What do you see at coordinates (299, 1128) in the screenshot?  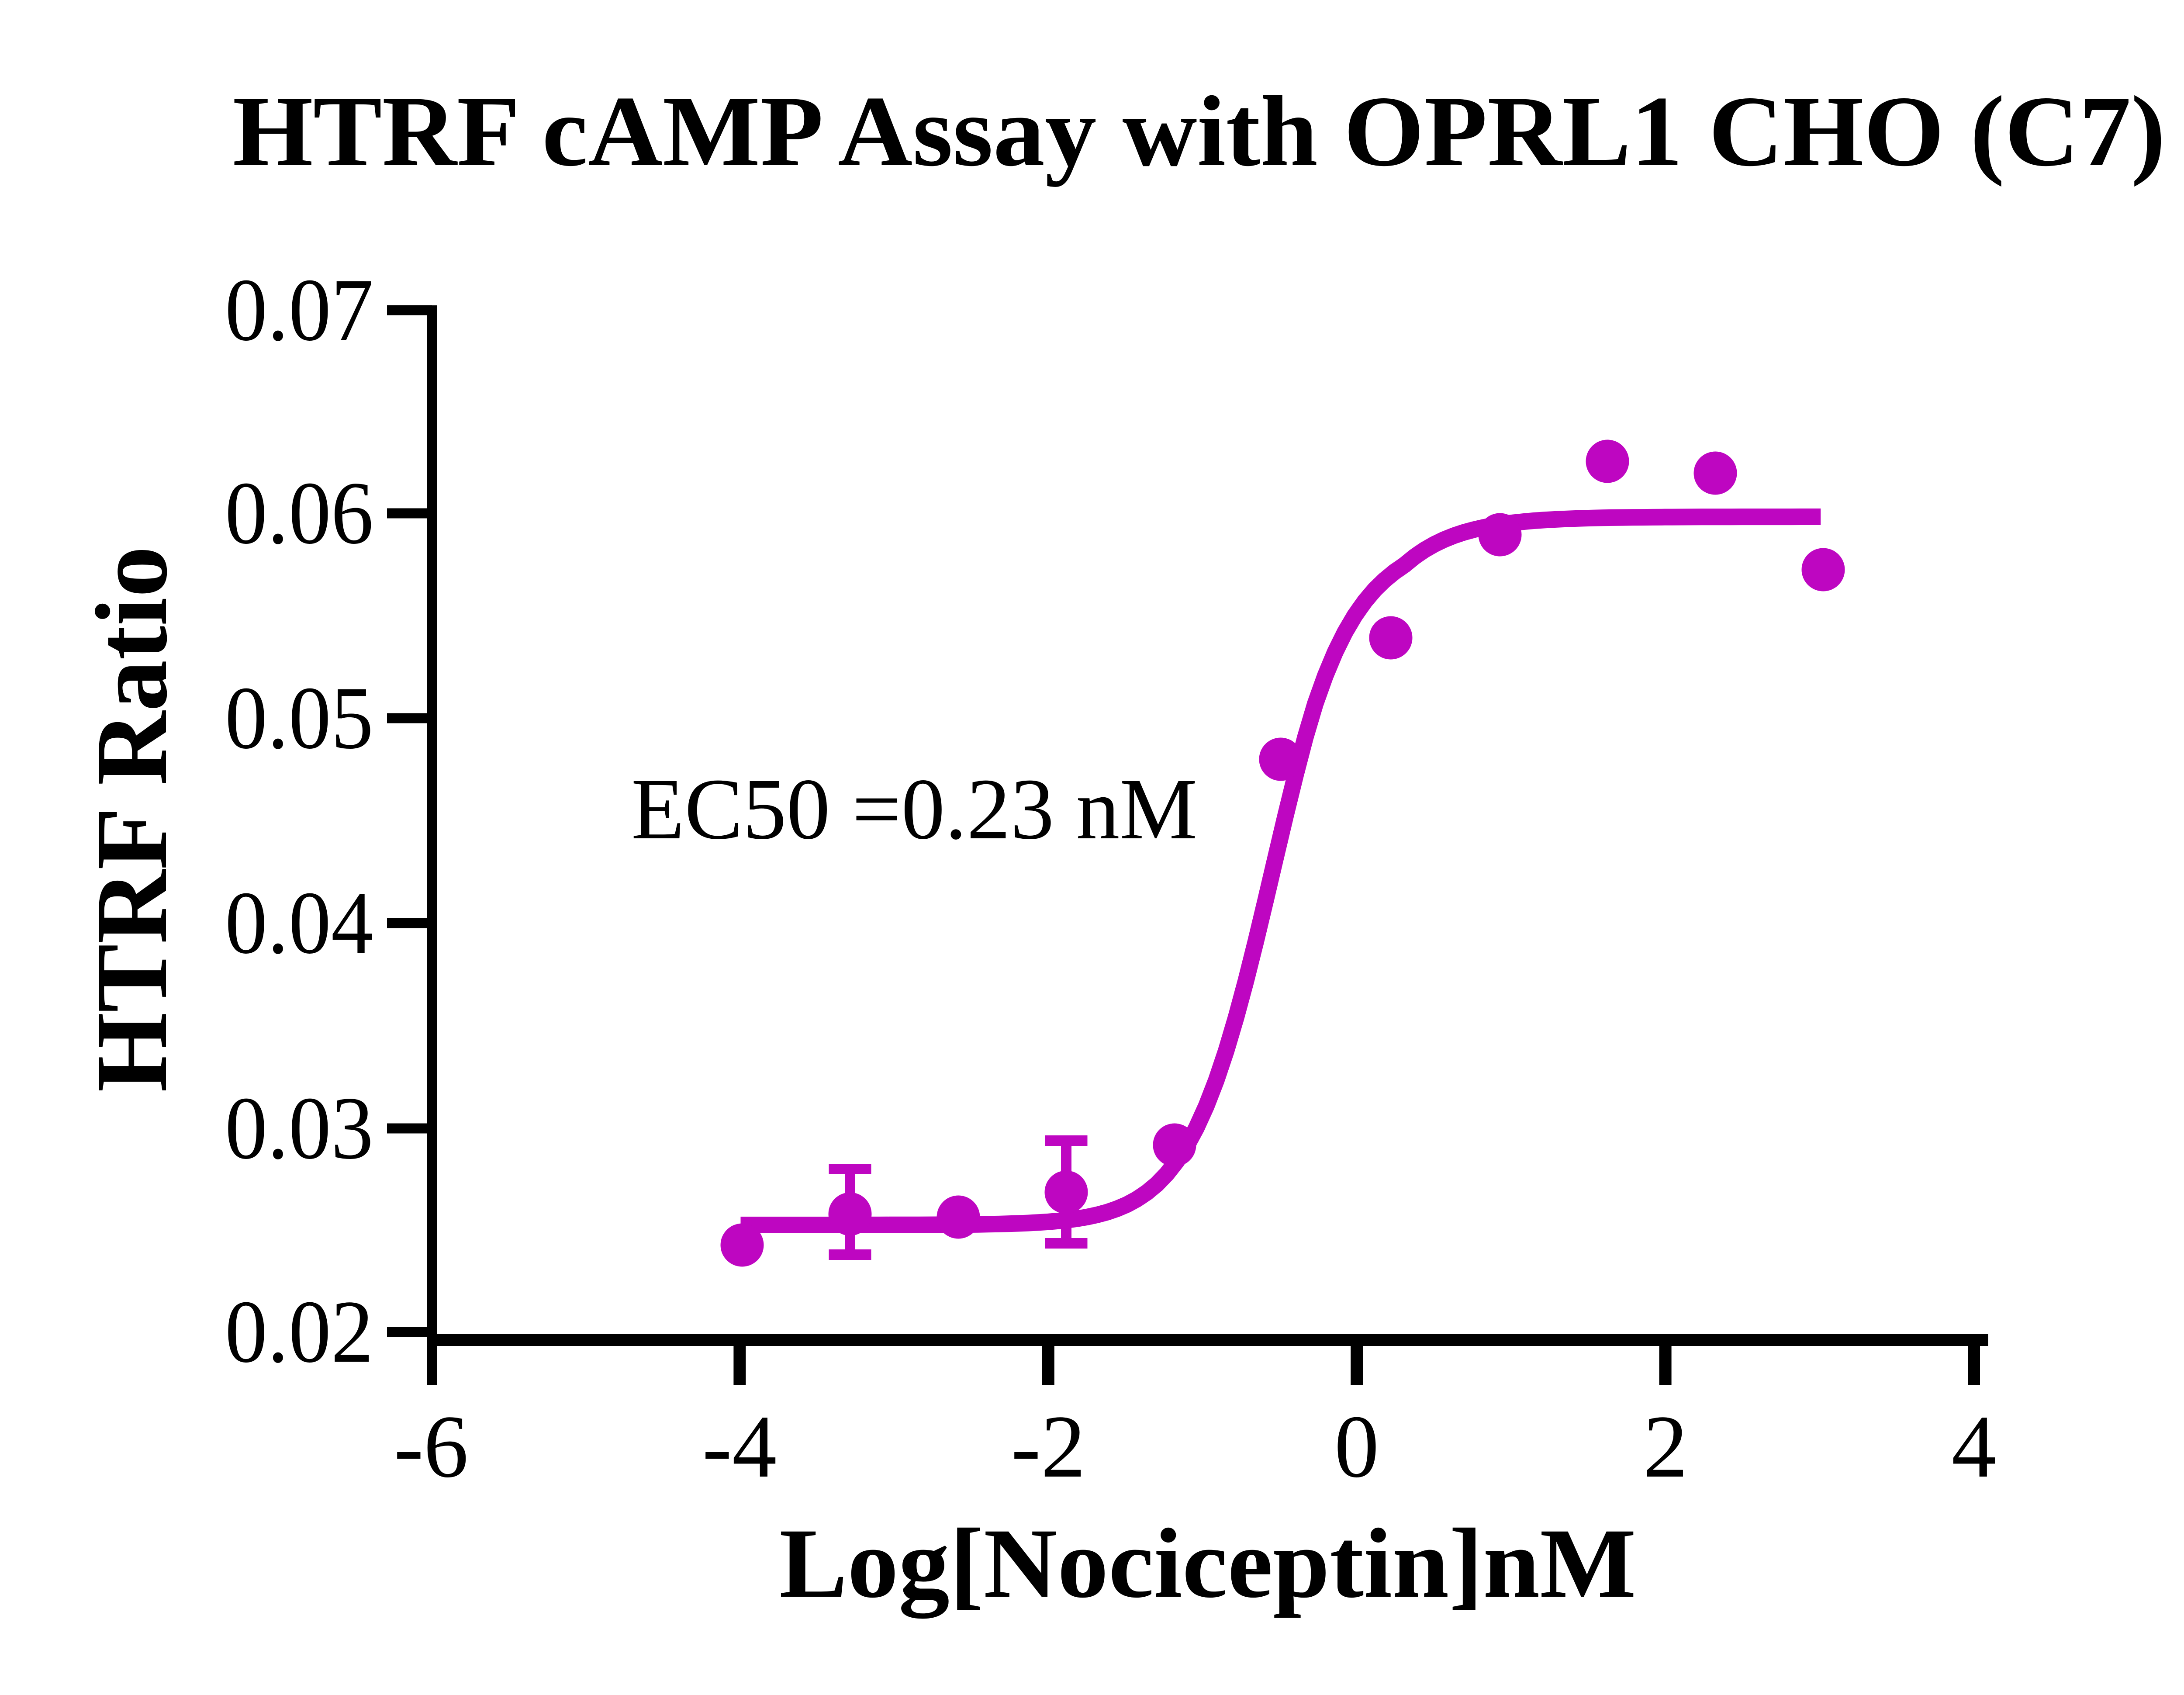 I see `svg-text: 0.03` at bounding box center [299, 1128].